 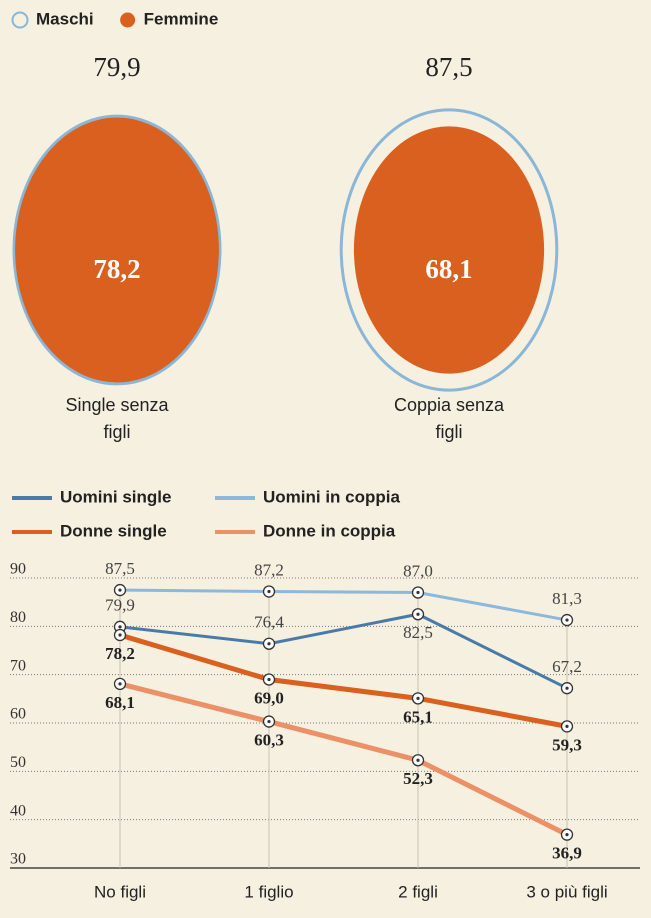 What do you see at coordinates (567, 598) in the screenshot?
I see `value-label: 81,3` at bounding box center [567, 598].